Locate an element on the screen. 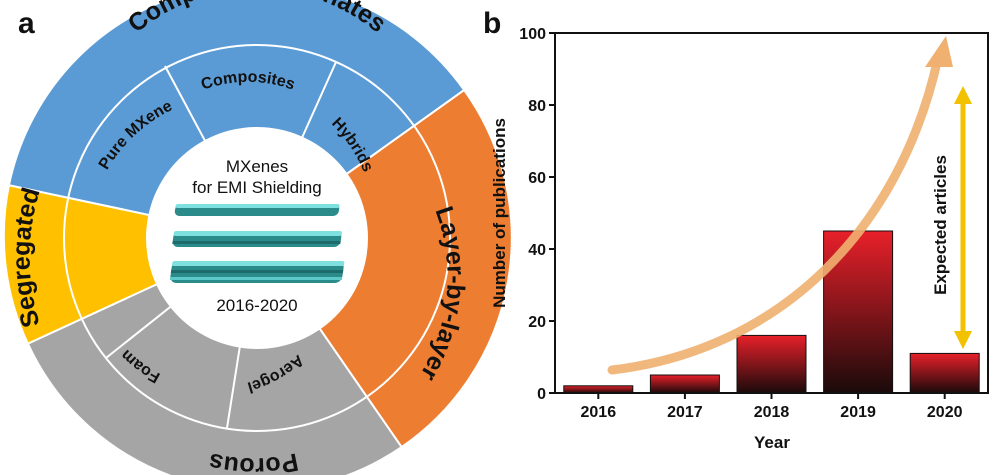  y-tick-label: 60 is located at coordinates (537, 178).